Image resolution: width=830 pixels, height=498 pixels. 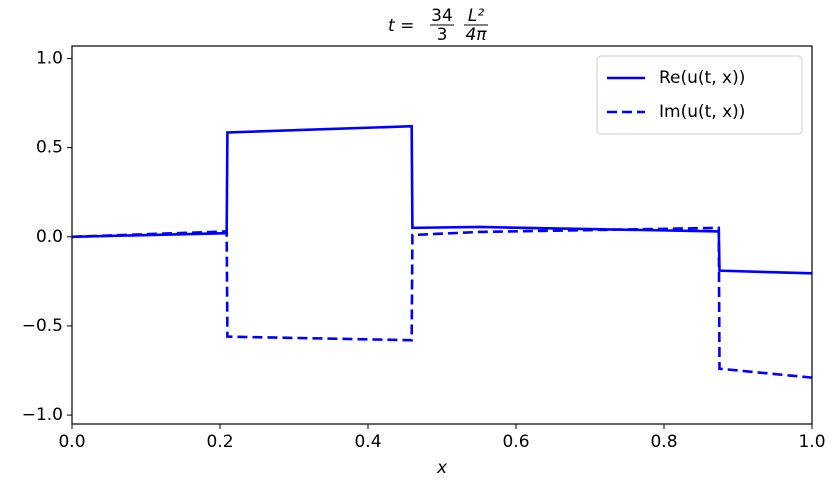 What do you see at coordinates (42, 415) in the screenshot?
I see `y-tick-label: −1.0` at bounding box center [42, 415].